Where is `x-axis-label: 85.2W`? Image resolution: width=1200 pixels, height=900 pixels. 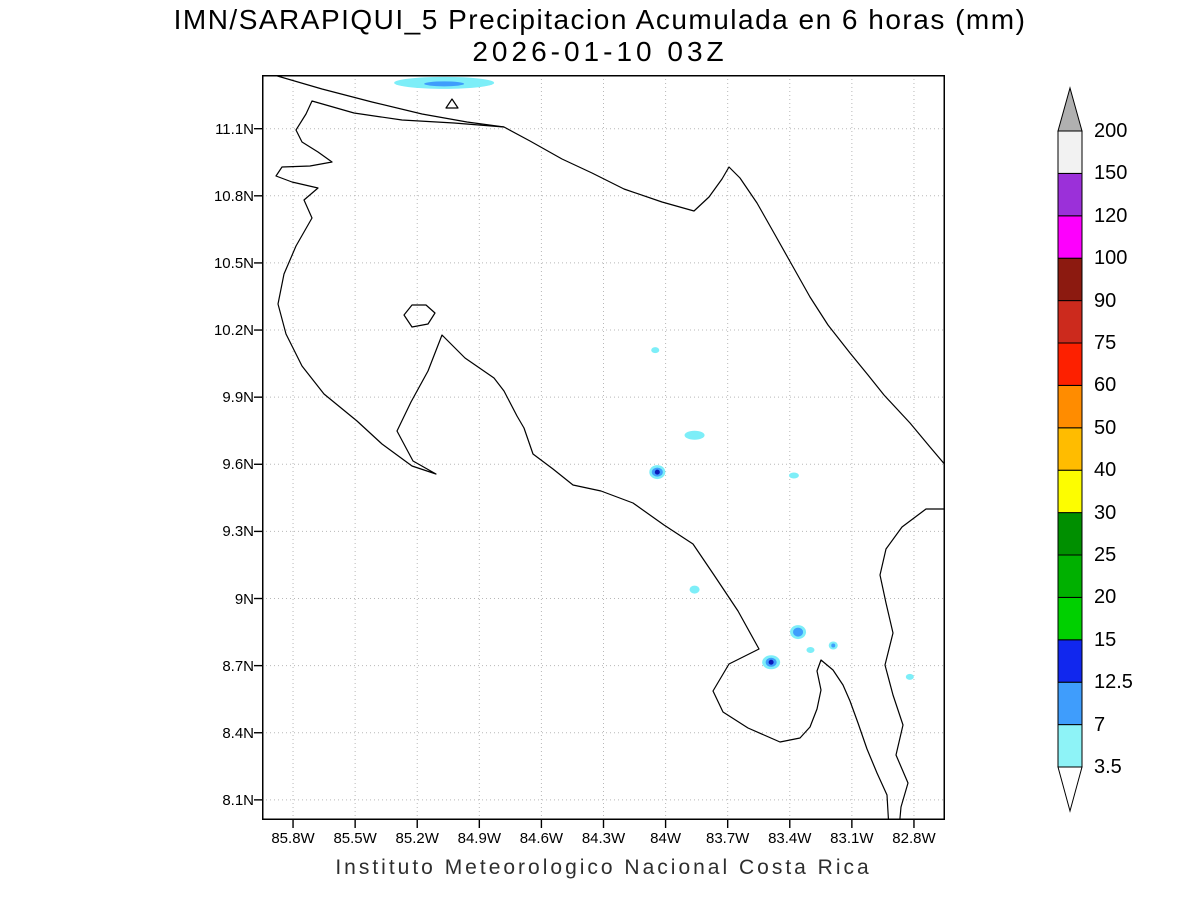
x-axis-label: 85.2W is located at coordinates (417, 838).